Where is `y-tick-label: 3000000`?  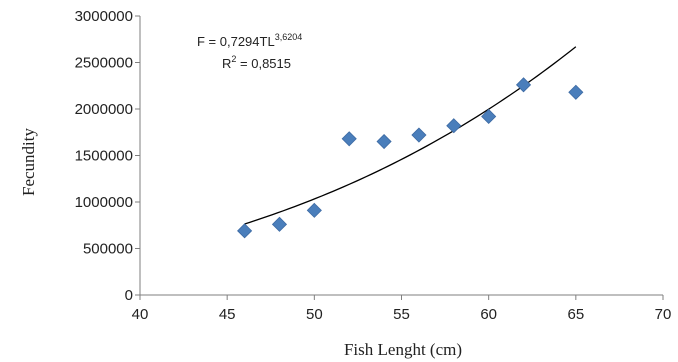
y-tick-label: 3000000 is located at coordinates (104, 16).